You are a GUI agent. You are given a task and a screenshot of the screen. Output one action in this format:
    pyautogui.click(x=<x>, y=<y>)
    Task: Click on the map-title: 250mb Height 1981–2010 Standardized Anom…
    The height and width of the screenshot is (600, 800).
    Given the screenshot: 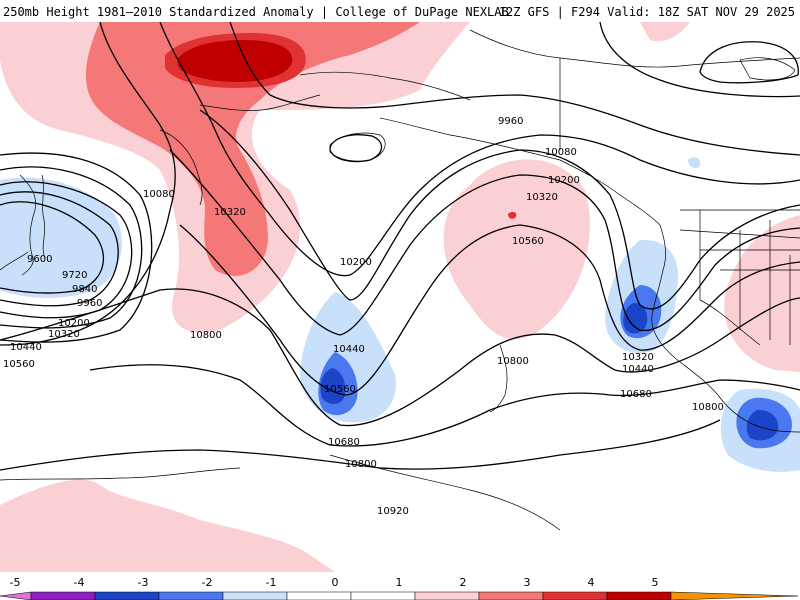 What is the action you would take?
    pyautogui.click(x=256, y=12)
    